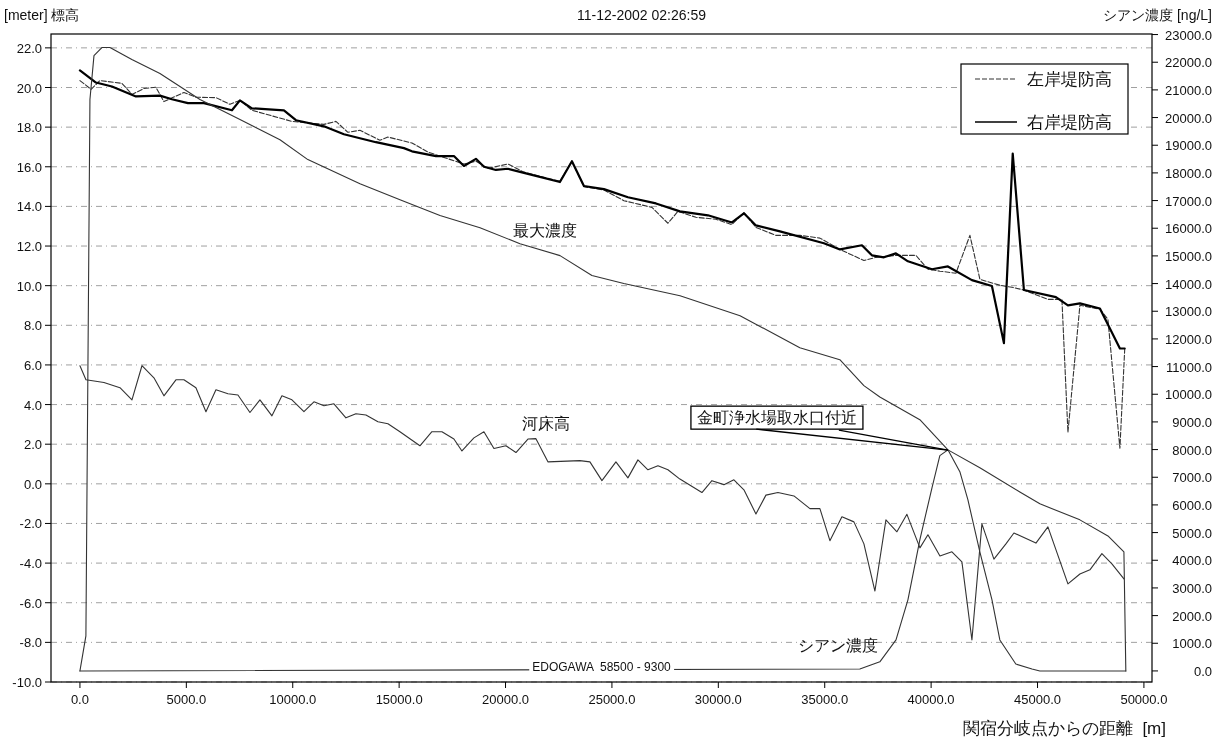  I want to click on y2-tick-label: 13000.0, so click(1188, 312).